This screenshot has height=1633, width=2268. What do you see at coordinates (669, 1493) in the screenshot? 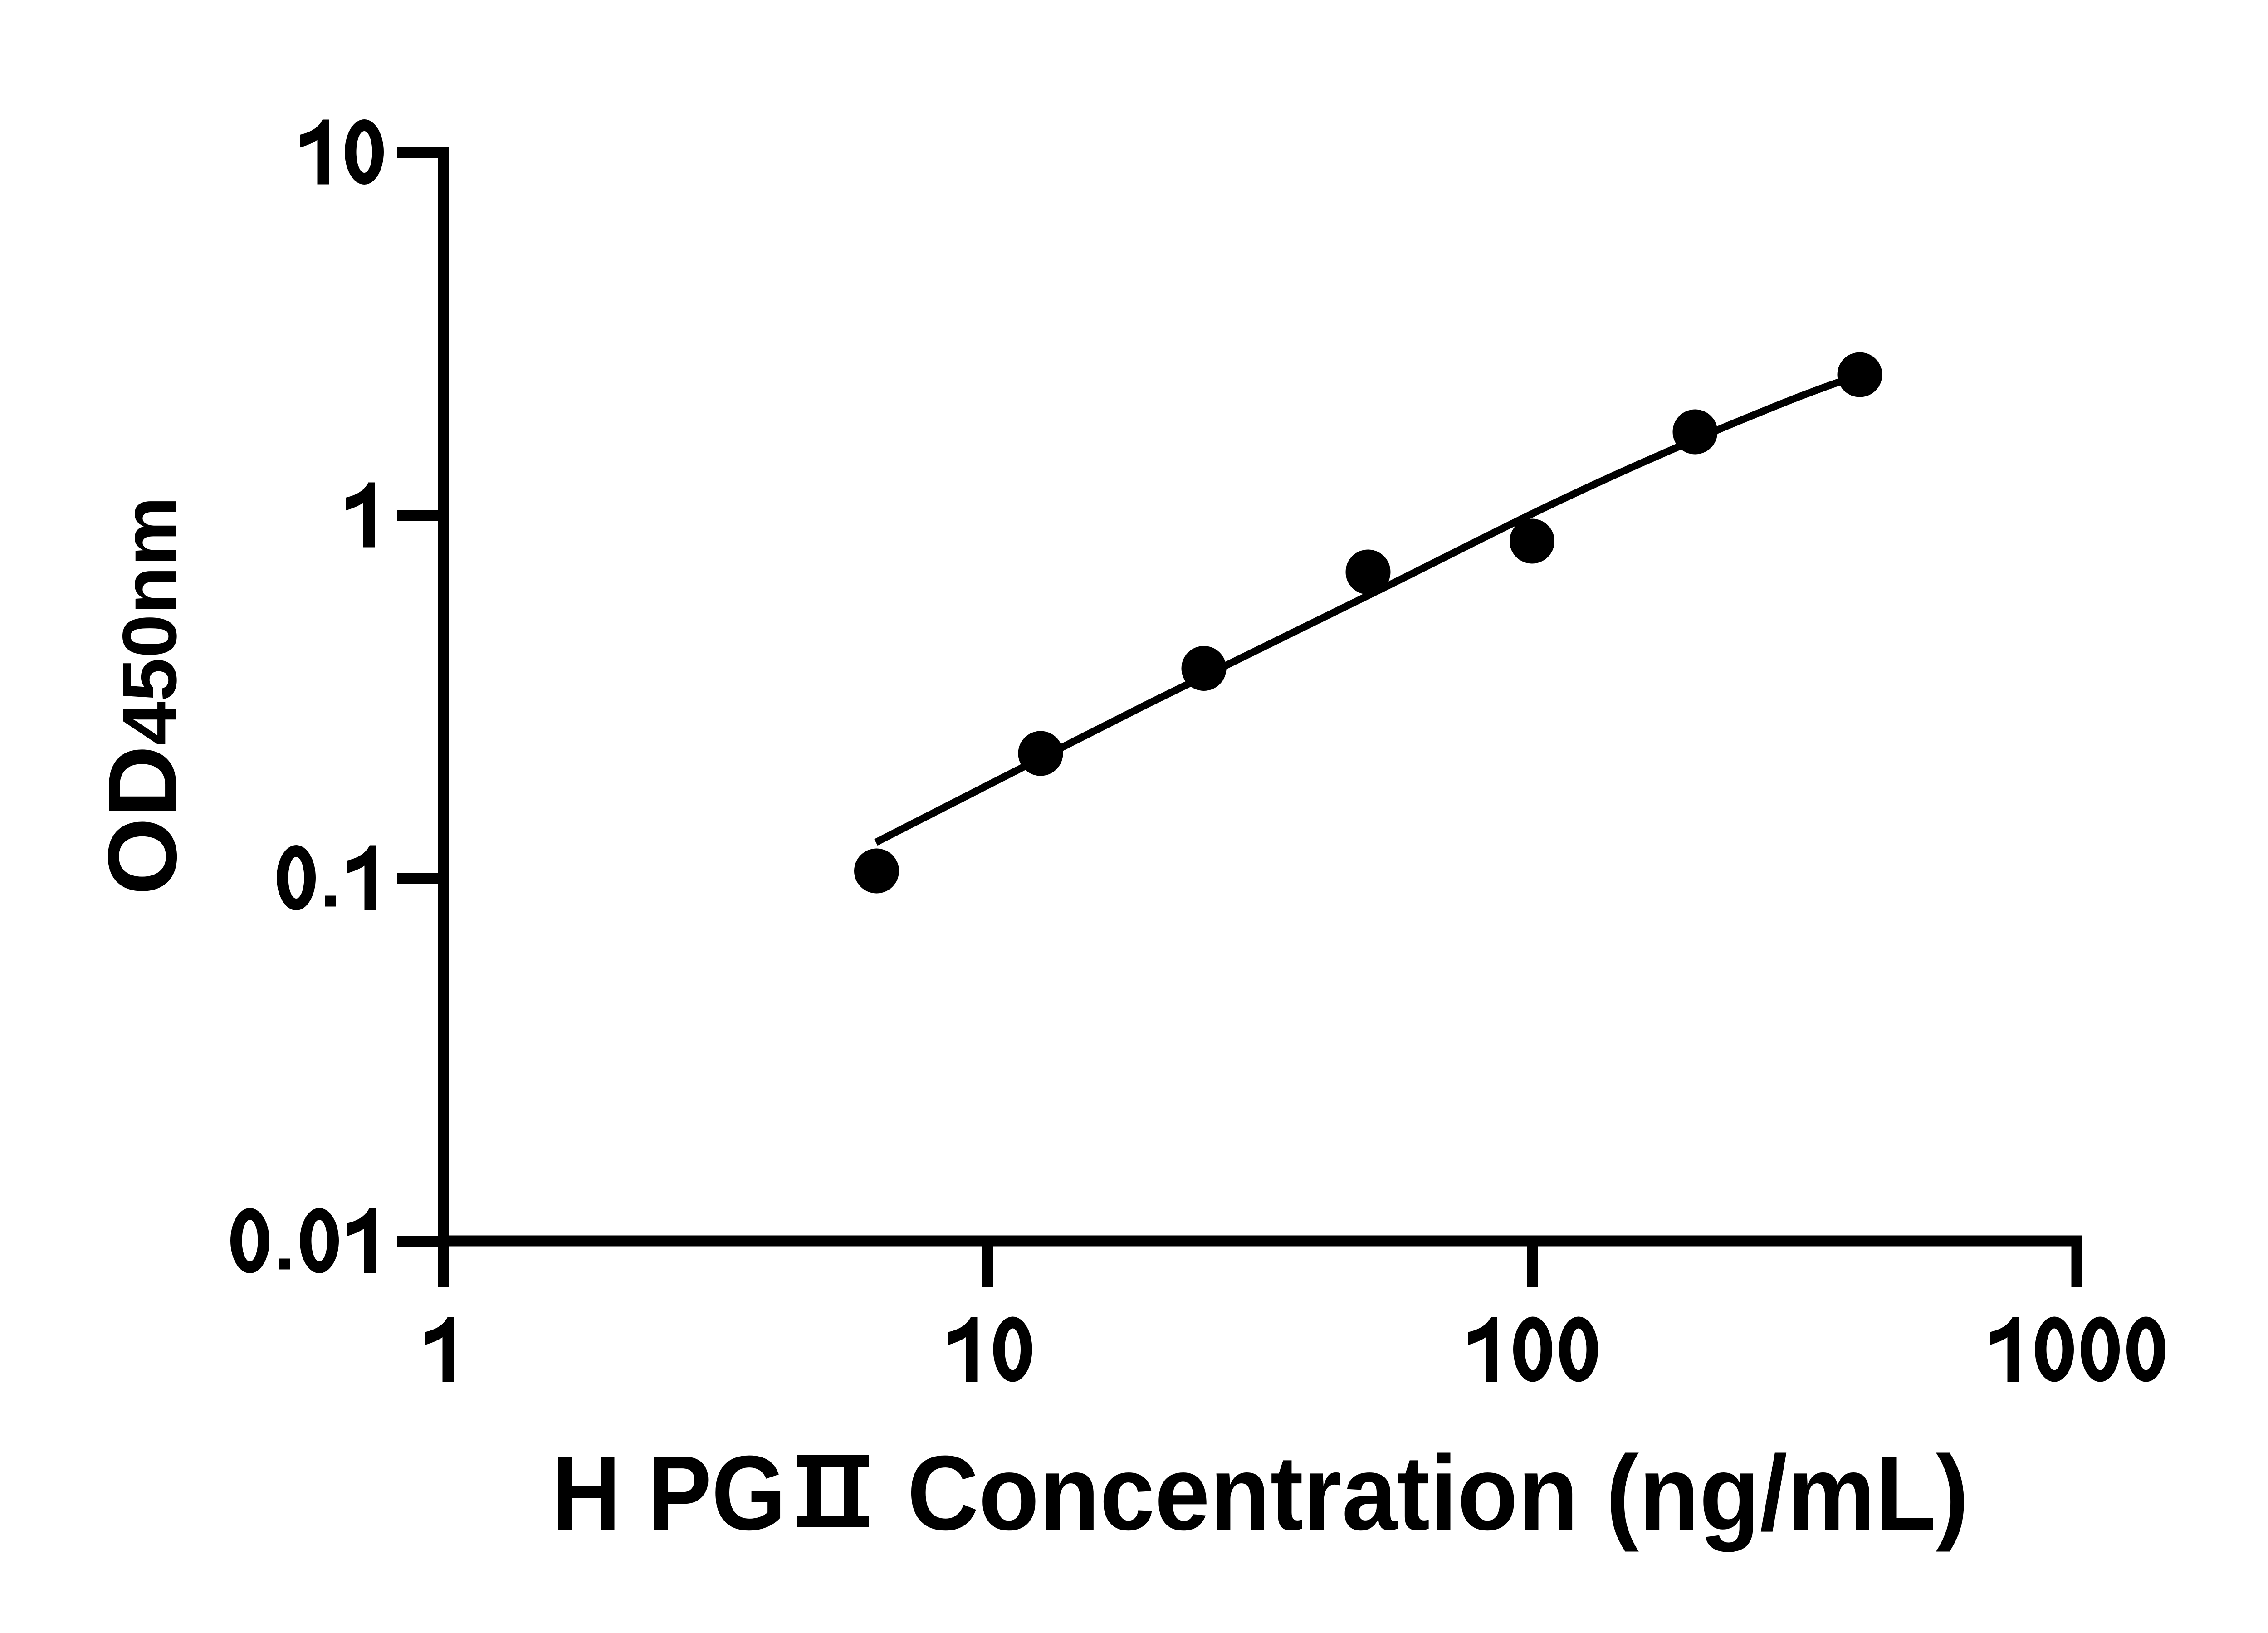
I see `svg-text: H PG` at bounding box center [669, 1493].